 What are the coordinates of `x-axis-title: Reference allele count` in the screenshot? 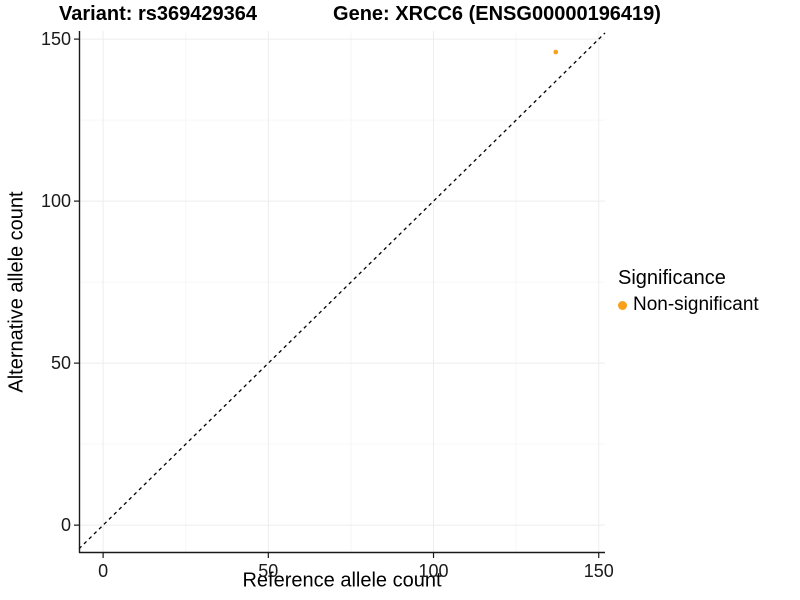 It's located at (342, 580).